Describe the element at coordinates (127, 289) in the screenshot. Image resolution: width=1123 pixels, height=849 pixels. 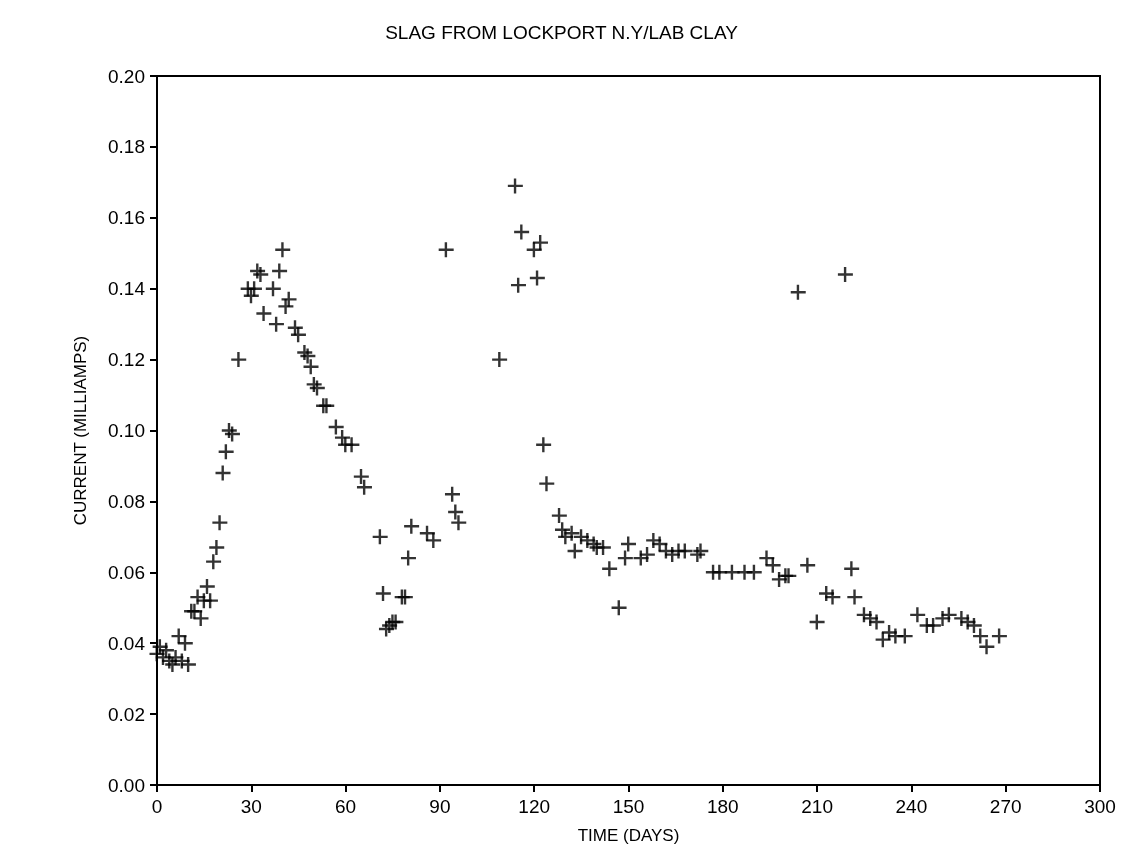
I see `y-tick-label: 0.14` at that location.